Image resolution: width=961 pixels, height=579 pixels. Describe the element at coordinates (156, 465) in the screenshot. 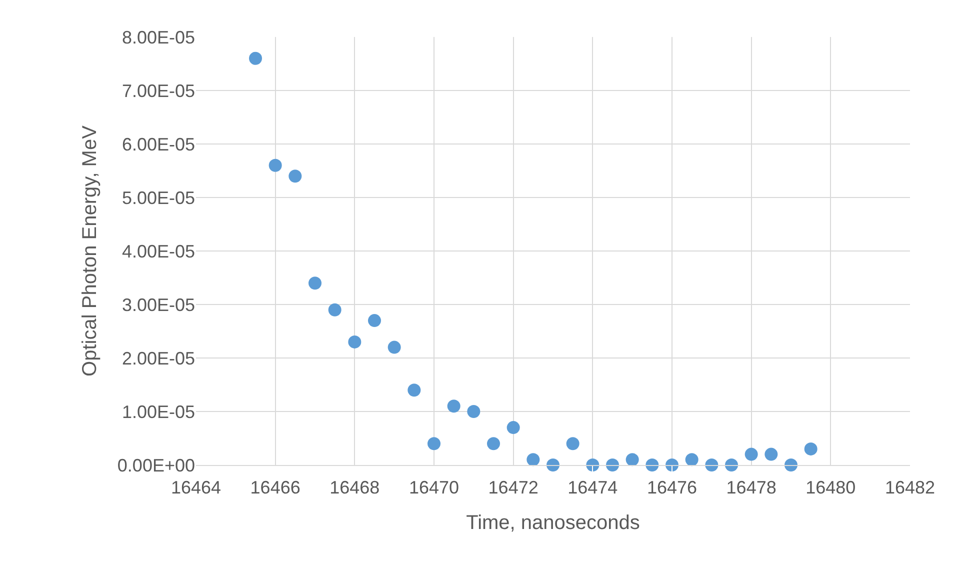

I see `y-tick-label: 0.00E+00` at that location.